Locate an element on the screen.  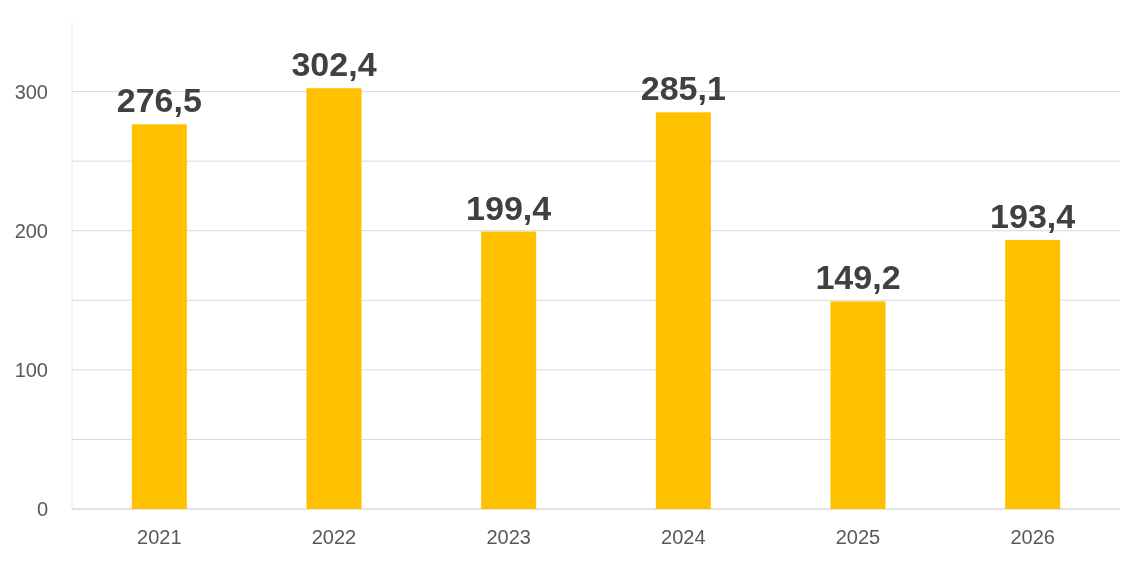
y-tick-label: 0 is located at coordinates (42, 509).